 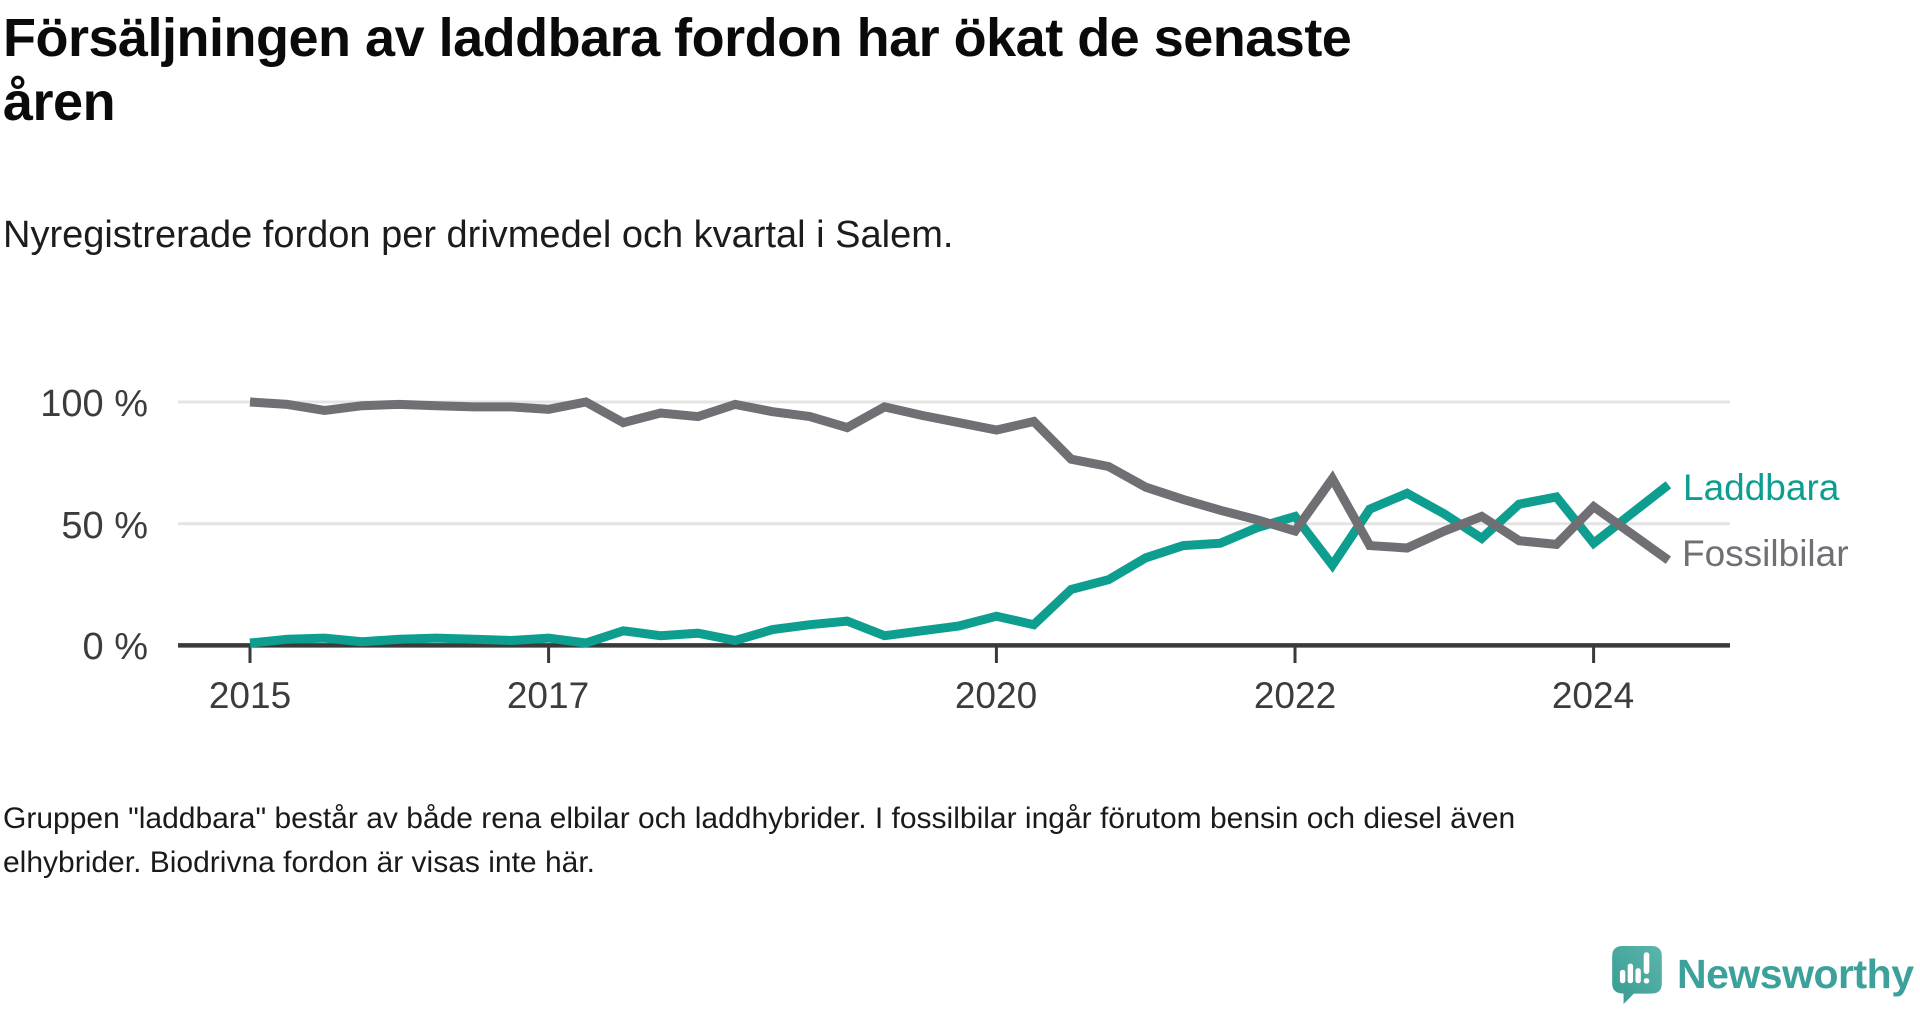 What do you see at coordinates (115, 647) in the screenshot?
I see `y-tick-label-0: 0 %` at bounding box center [115, 647].